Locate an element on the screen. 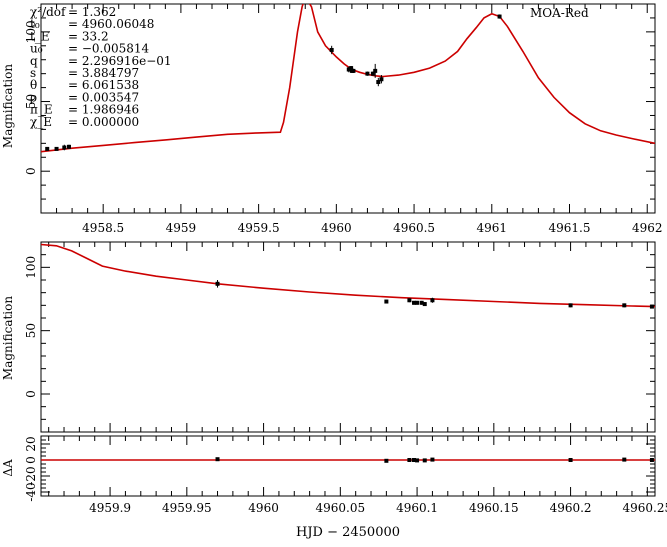  param-value: = 33.2 is located at coordinates (88, 36).